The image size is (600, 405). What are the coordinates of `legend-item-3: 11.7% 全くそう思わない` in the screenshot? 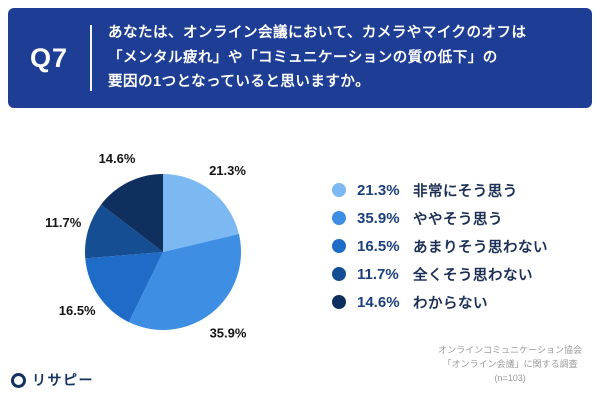 It's located at (440, 274).